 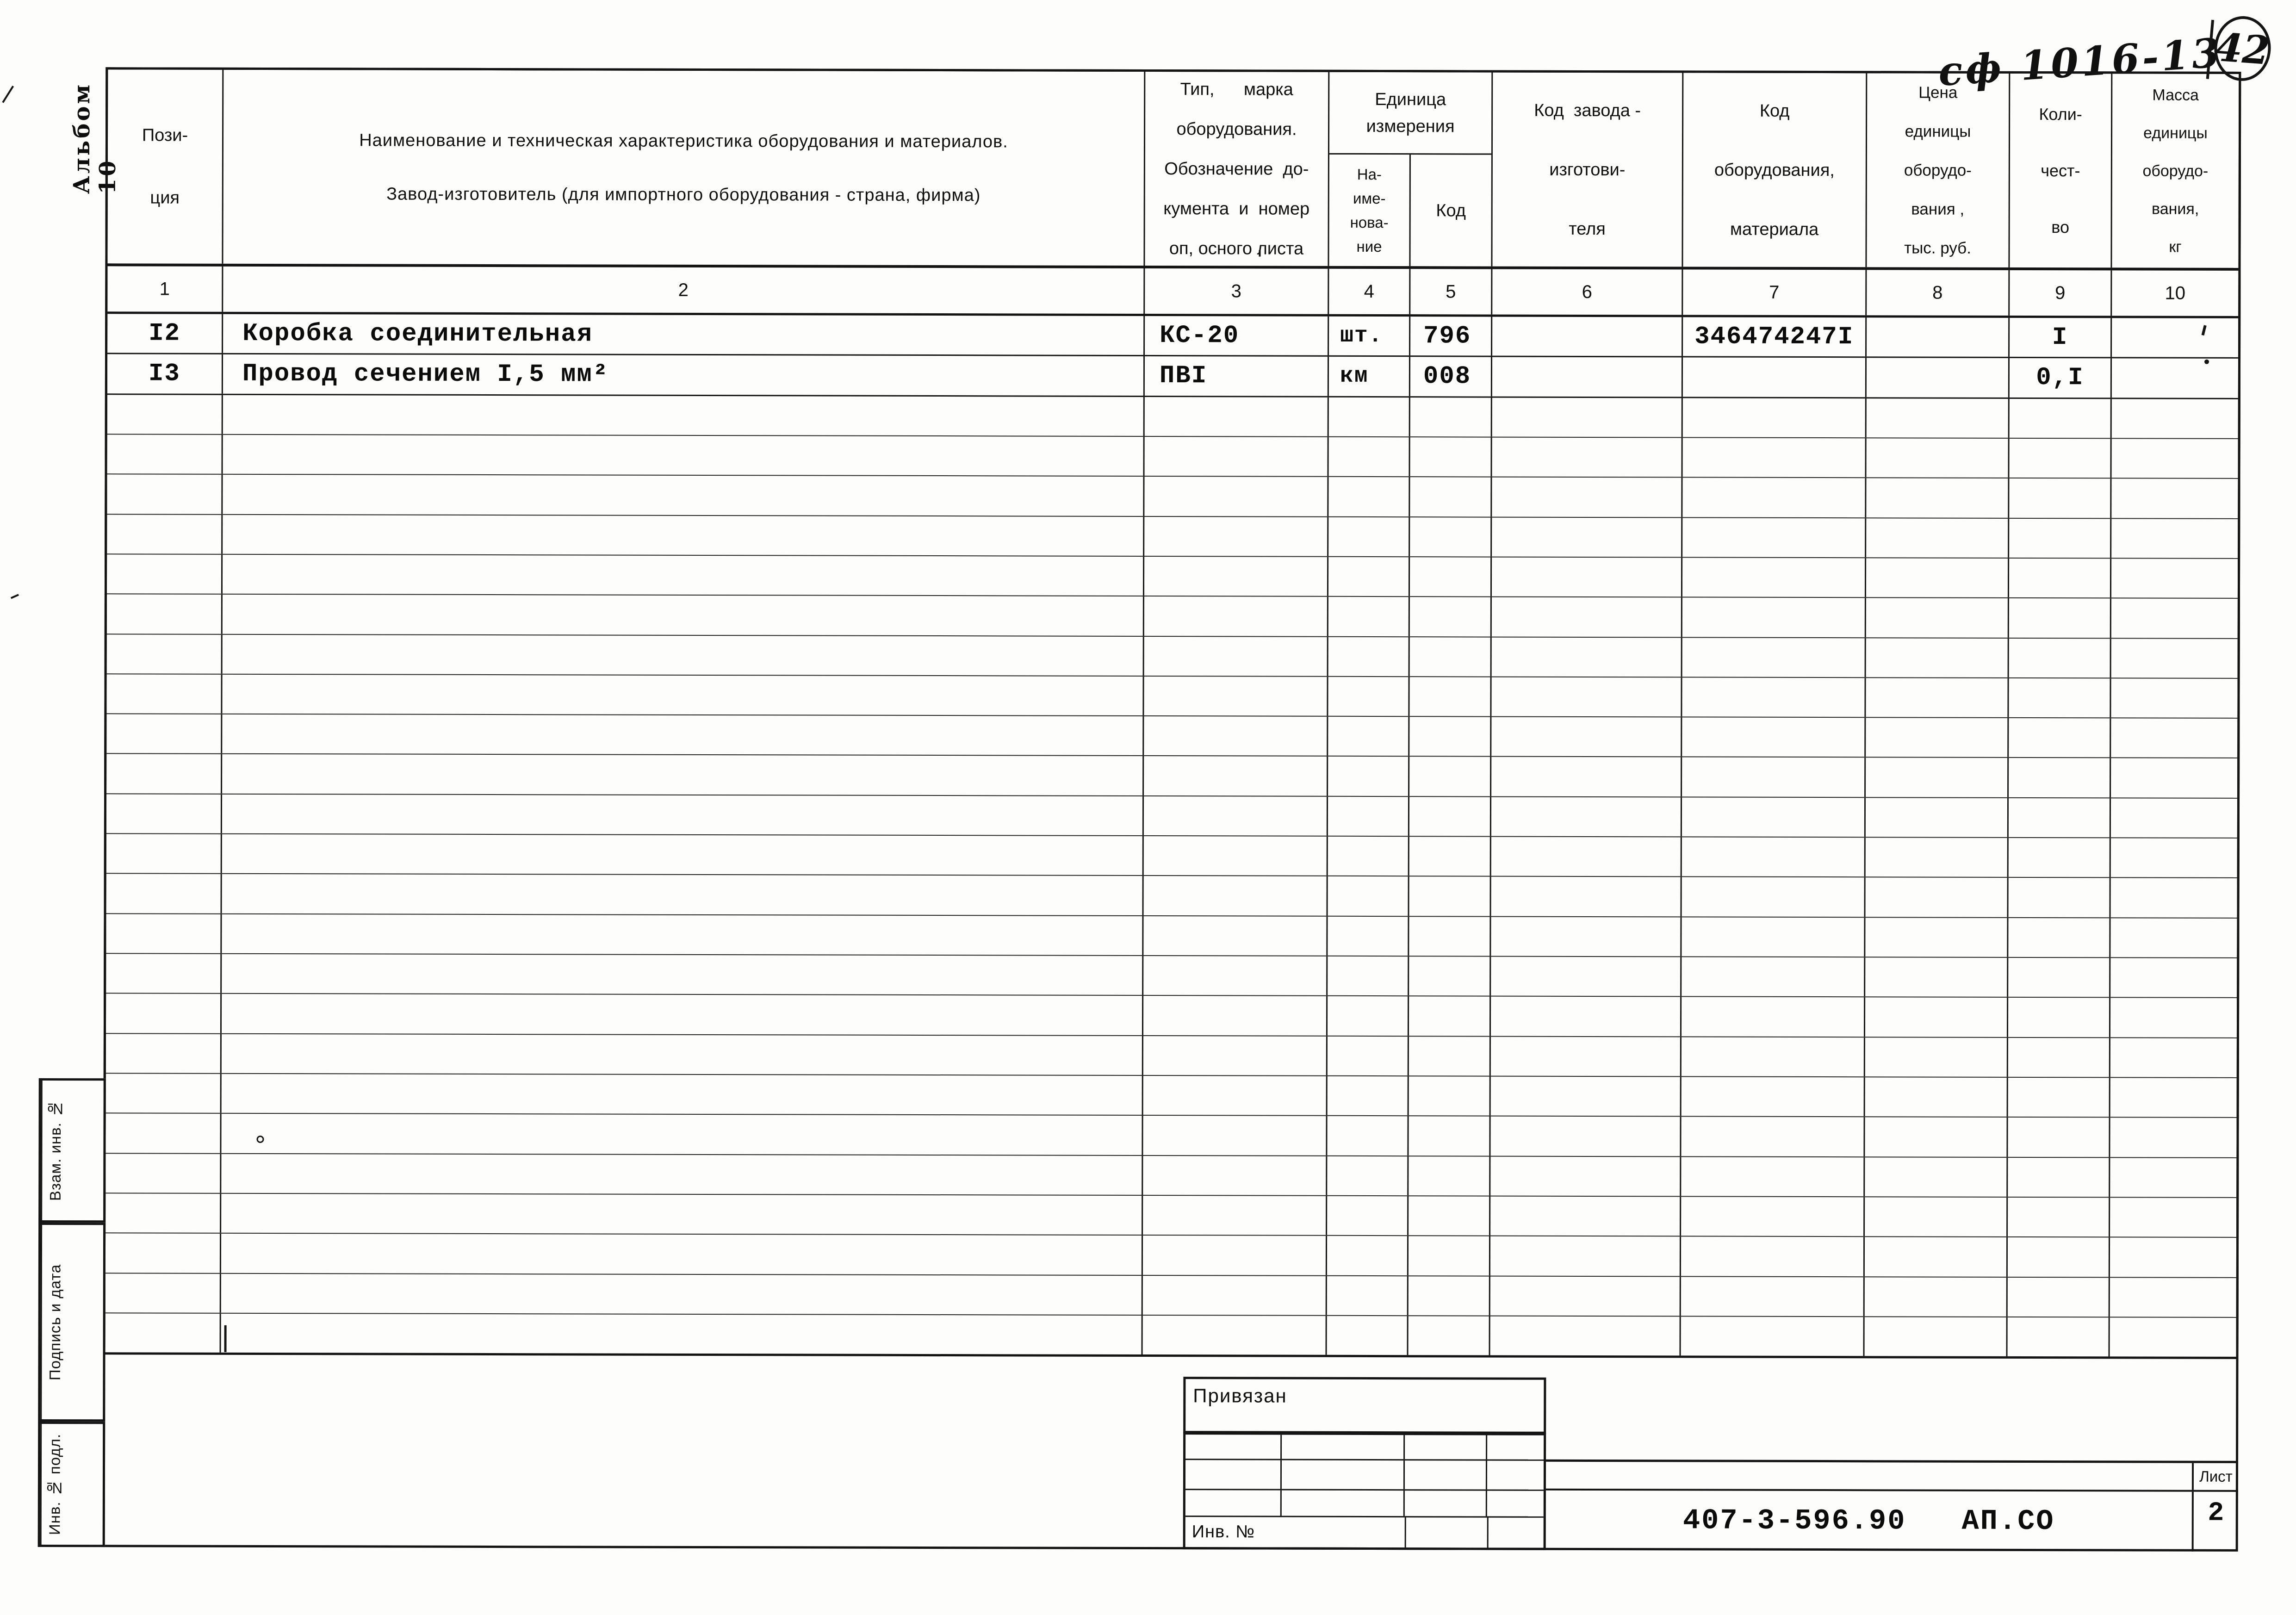 I want to click on cell-unit: шт., so click(x=1370, y=336).